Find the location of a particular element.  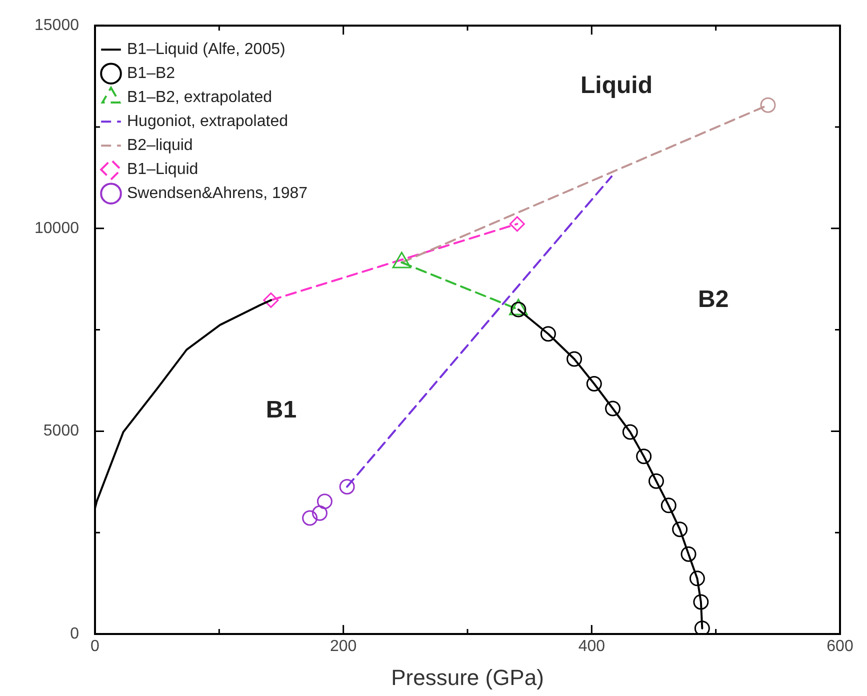

legend-label: Swendsen&Ahrens, 1987 is located at coordinates (217, 193).